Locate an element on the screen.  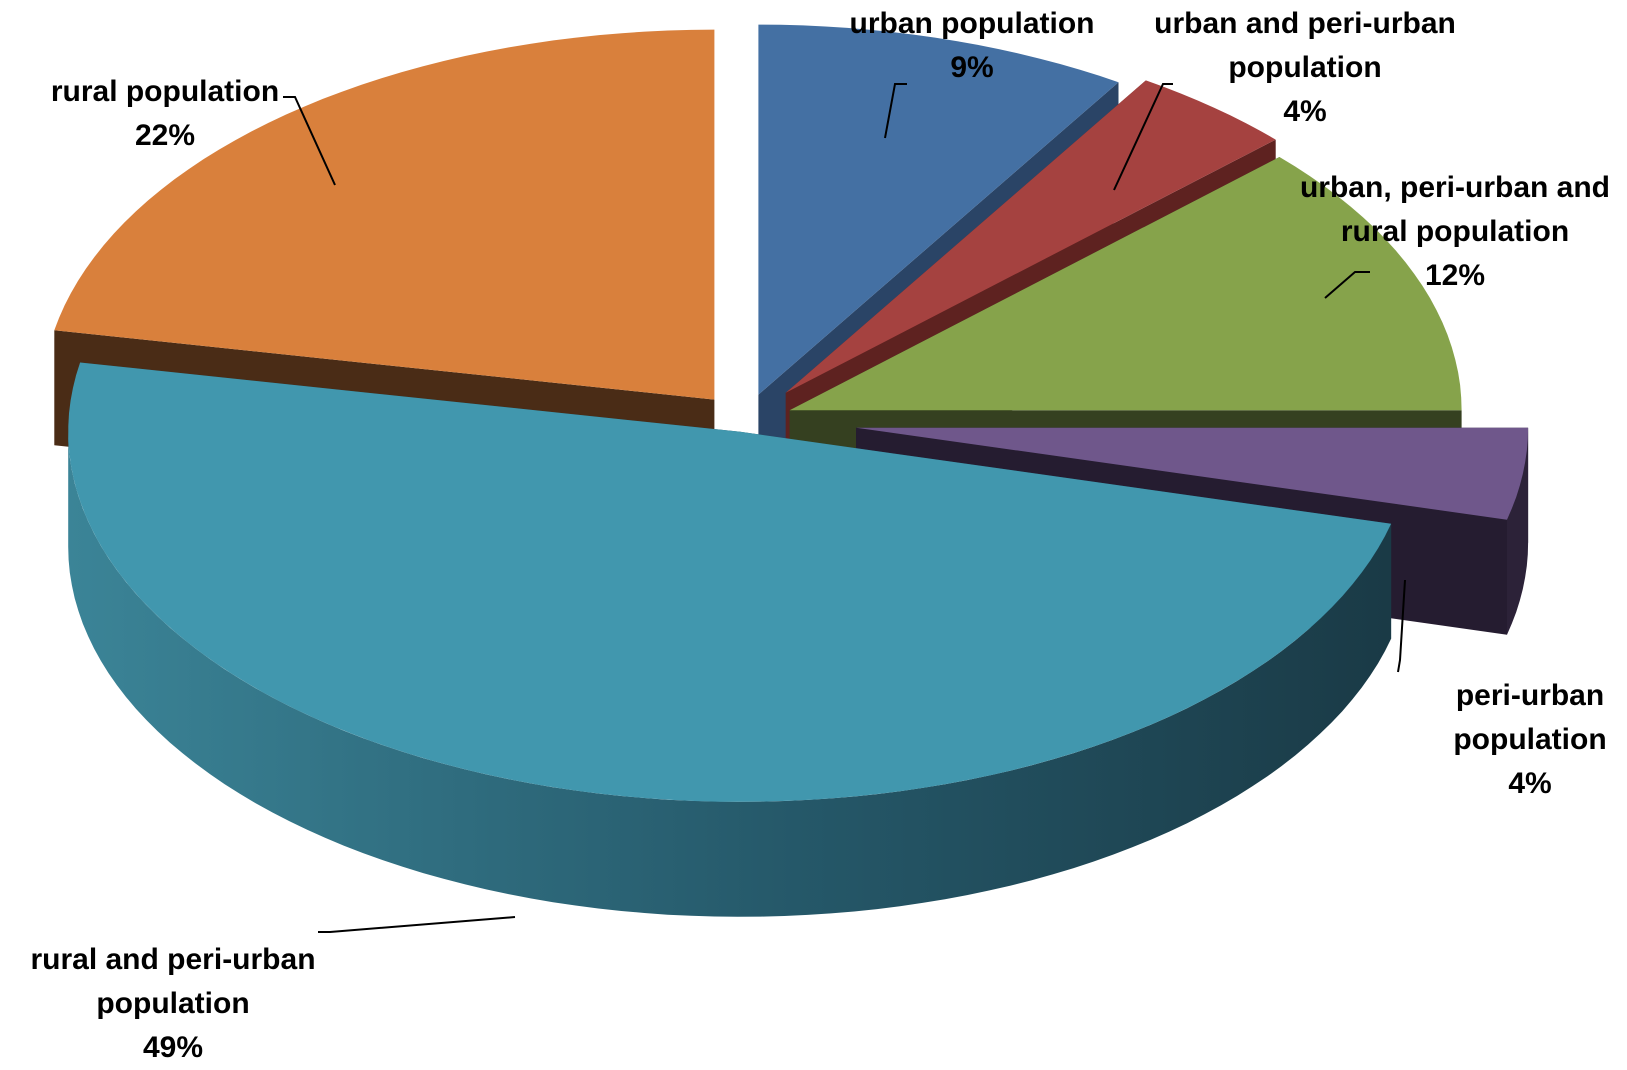
slice-name: peri-urban population is located at coordinates (1530, 717).